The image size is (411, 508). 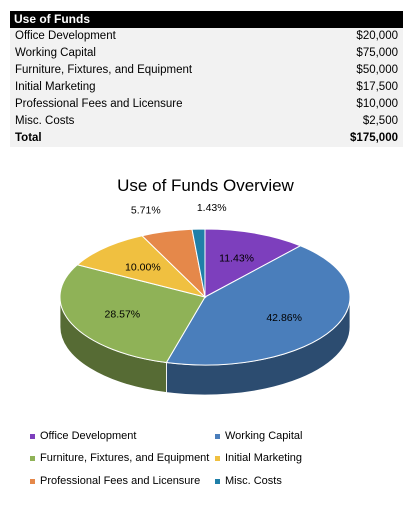 What do you see at coordinates (206, 19) in the screenshot?
I see `table-header: Use of Funds` at bounding box center [206, 19].